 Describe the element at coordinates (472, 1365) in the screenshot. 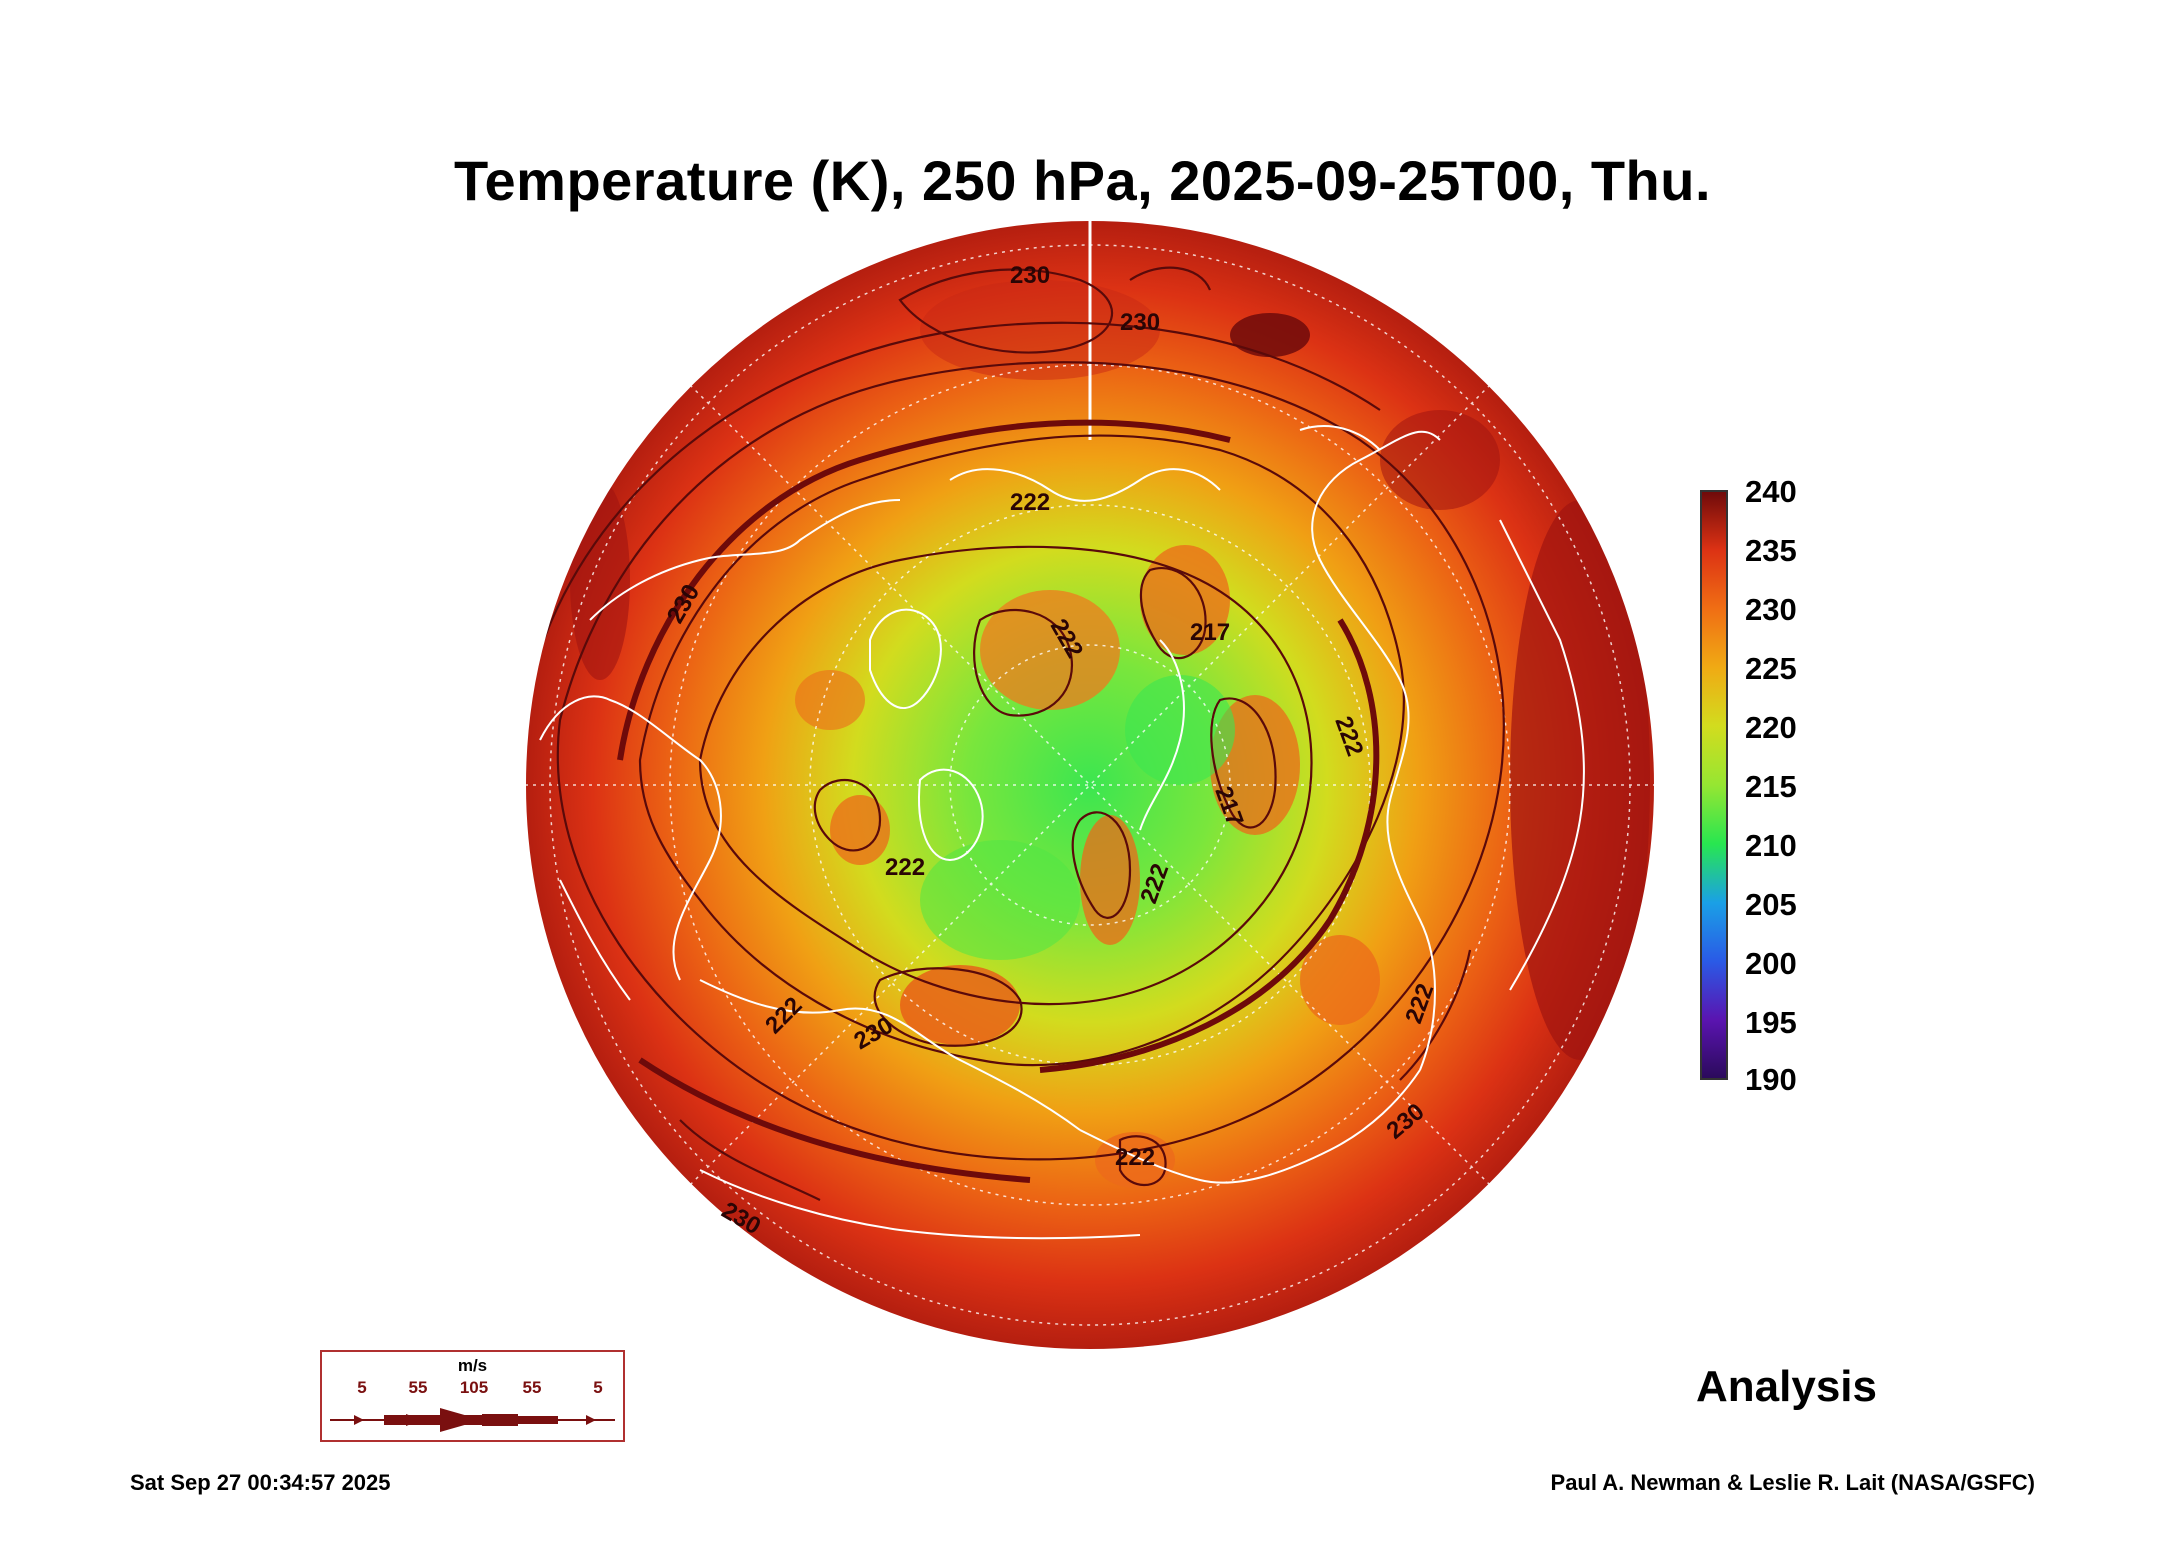

I see `wind-units-label: m/s` at that location.